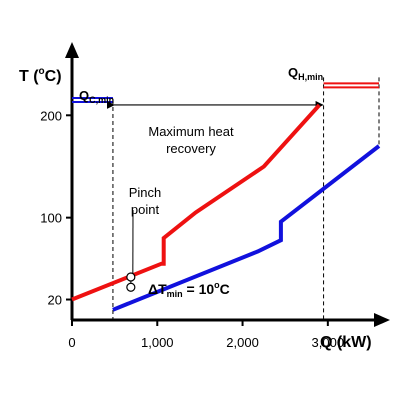 This screenshot has width=400, height=400. What do you see at coordinates (51, 218) in the screenshot?
I see `y-tick-label: 100` at bounding box center [51, 218].